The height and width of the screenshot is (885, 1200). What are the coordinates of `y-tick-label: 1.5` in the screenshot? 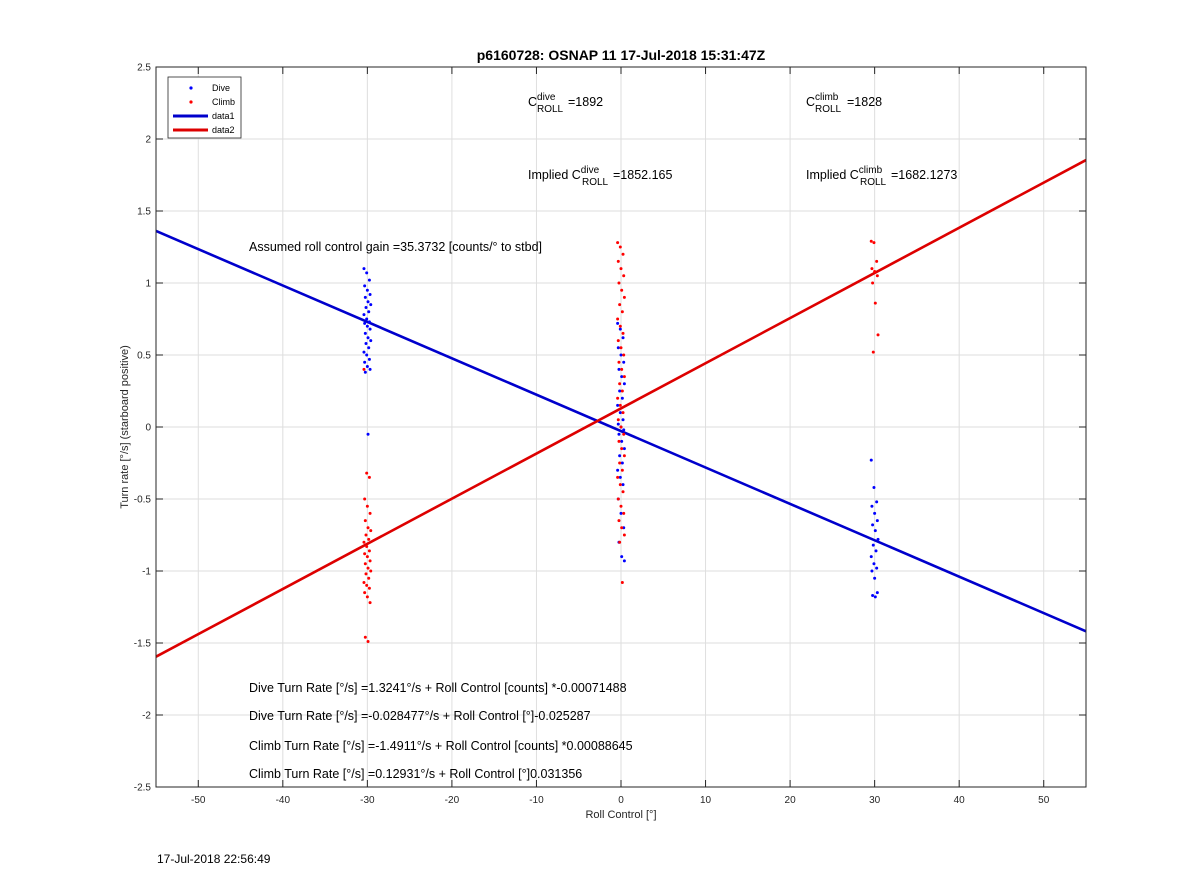 It's located at (144, 212).